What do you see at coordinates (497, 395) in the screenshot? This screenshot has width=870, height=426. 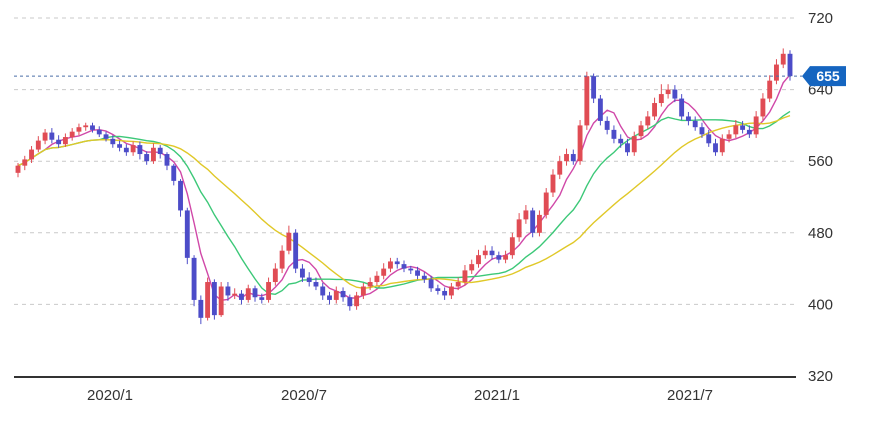 I see `x-tick-label: 2021/1` at bounding box center [497, 395].